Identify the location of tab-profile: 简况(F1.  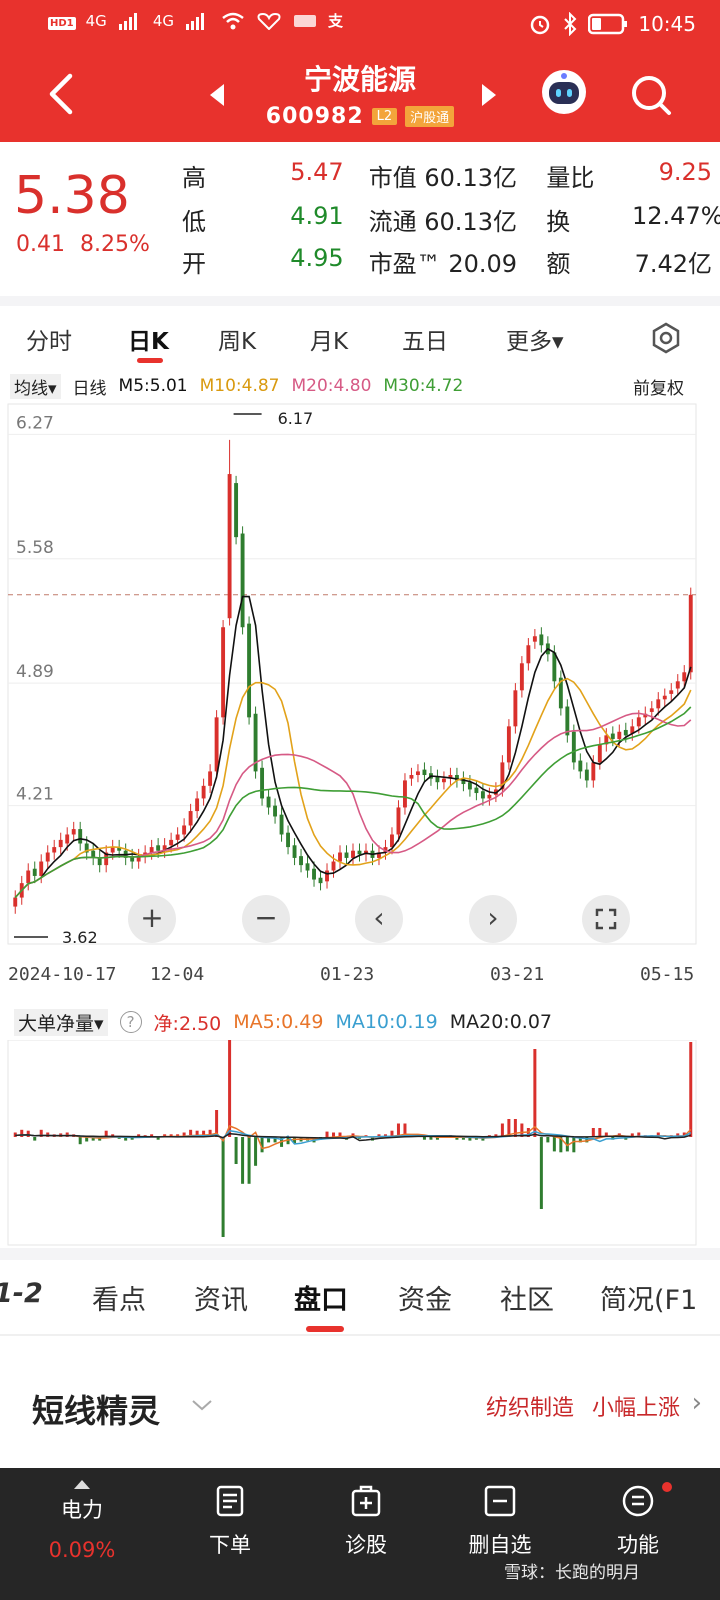
(649, 1300).